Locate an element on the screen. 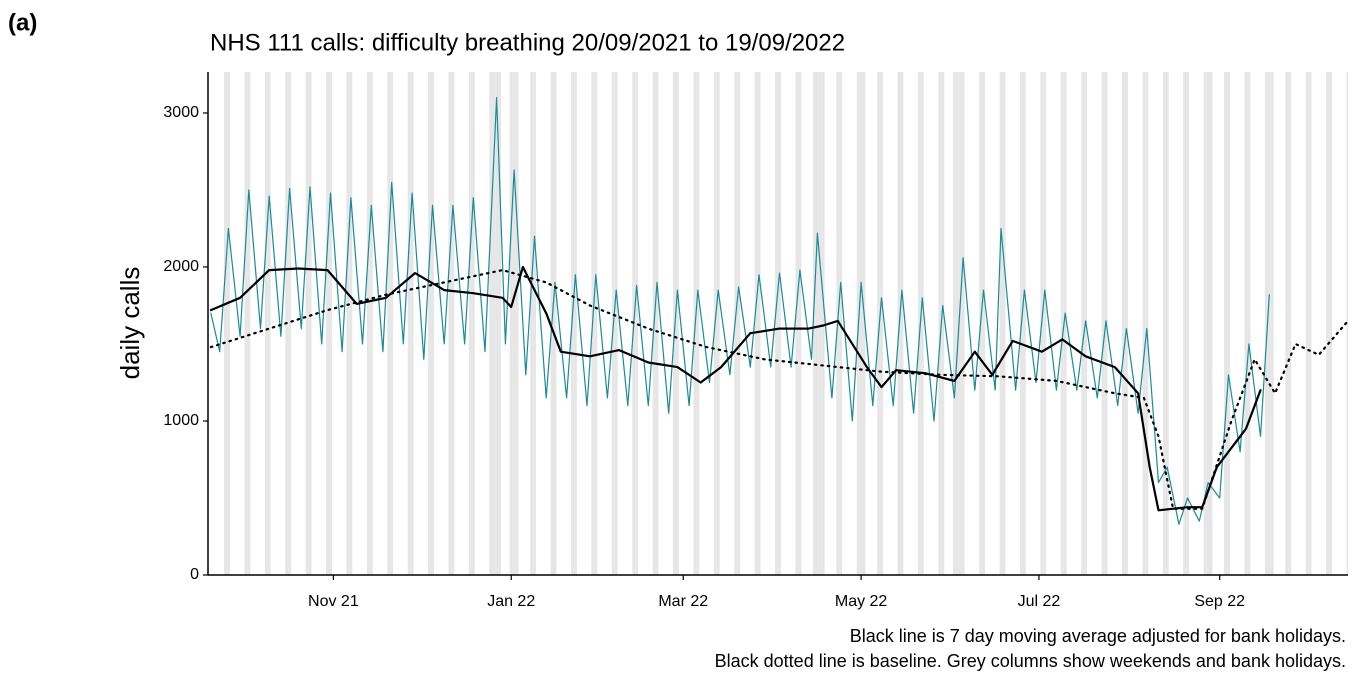 The width and height of the screenshot is (1354, 674). x-tick-label: Mar 22 is located at coordinates (683, 601).